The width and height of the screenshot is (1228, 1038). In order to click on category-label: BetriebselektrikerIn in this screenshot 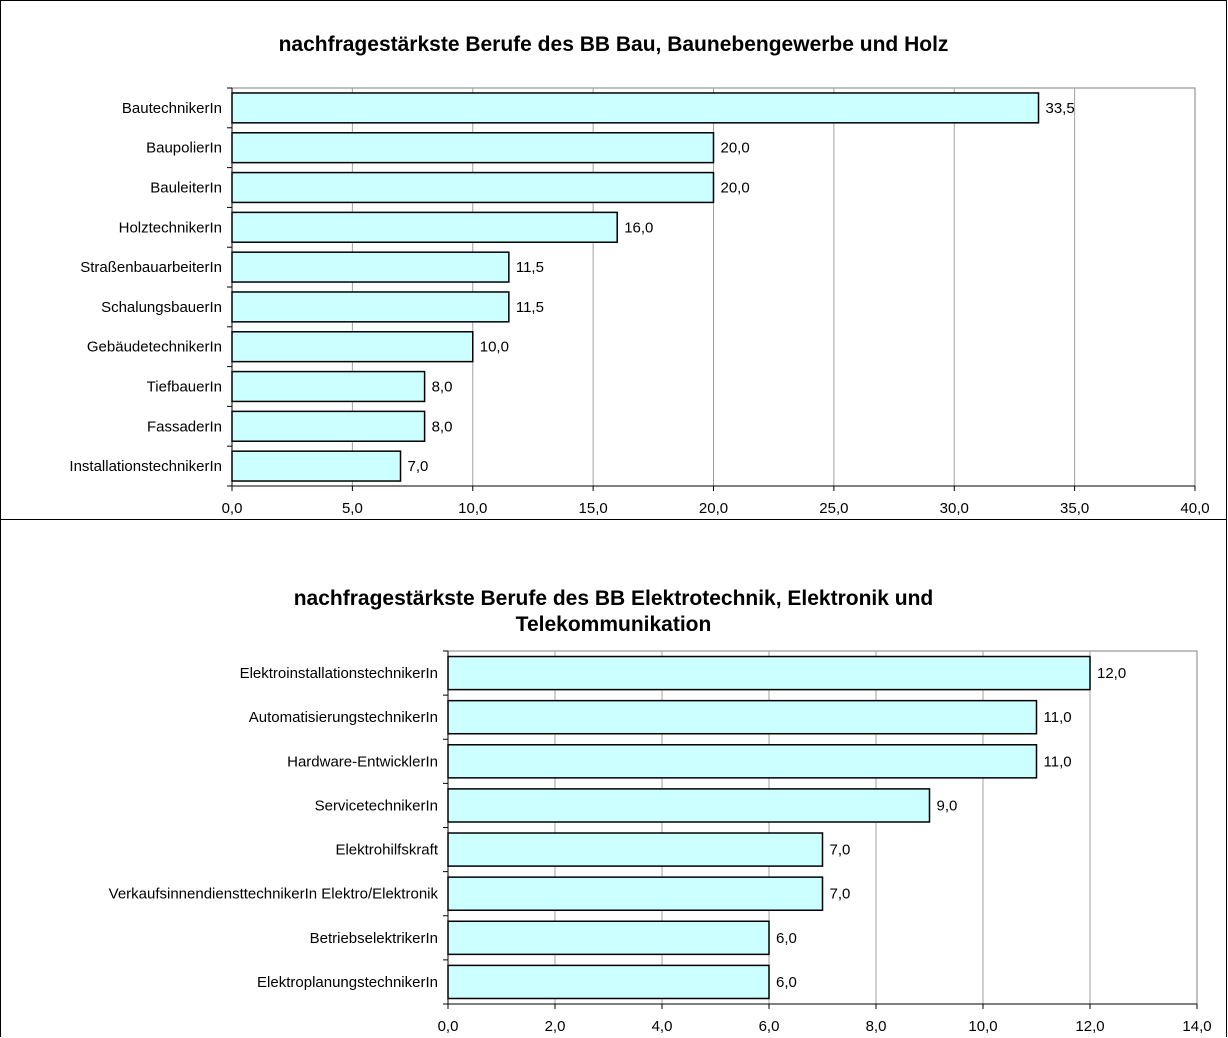, I will do `click(374, 938)`.